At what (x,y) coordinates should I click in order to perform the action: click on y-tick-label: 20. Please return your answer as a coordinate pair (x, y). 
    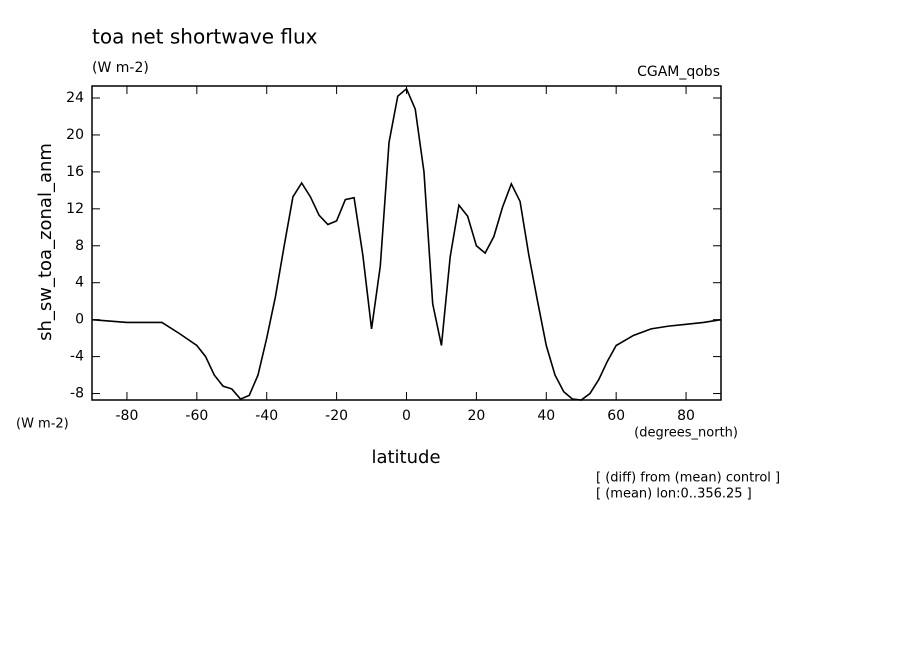
    Looking at the image, I should click on (75, 135).